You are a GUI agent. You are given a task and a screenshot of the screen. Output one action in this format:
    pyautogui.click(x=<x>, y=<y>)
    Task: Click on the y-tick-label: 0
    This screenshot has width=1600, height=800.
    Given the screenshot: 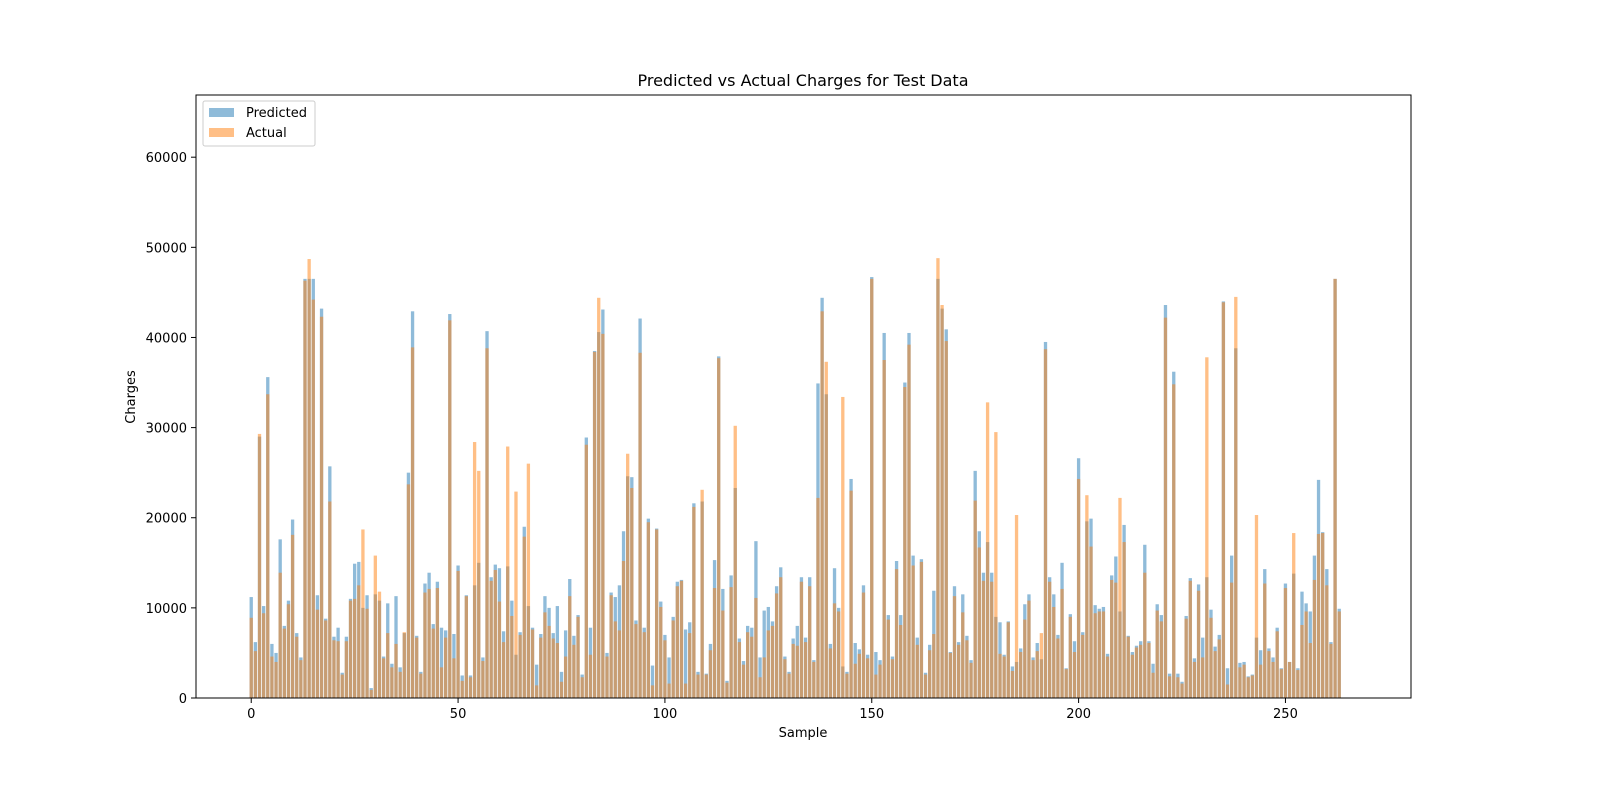 What is the action you would take?
    pyautogui.click(x=183, y=699)
    